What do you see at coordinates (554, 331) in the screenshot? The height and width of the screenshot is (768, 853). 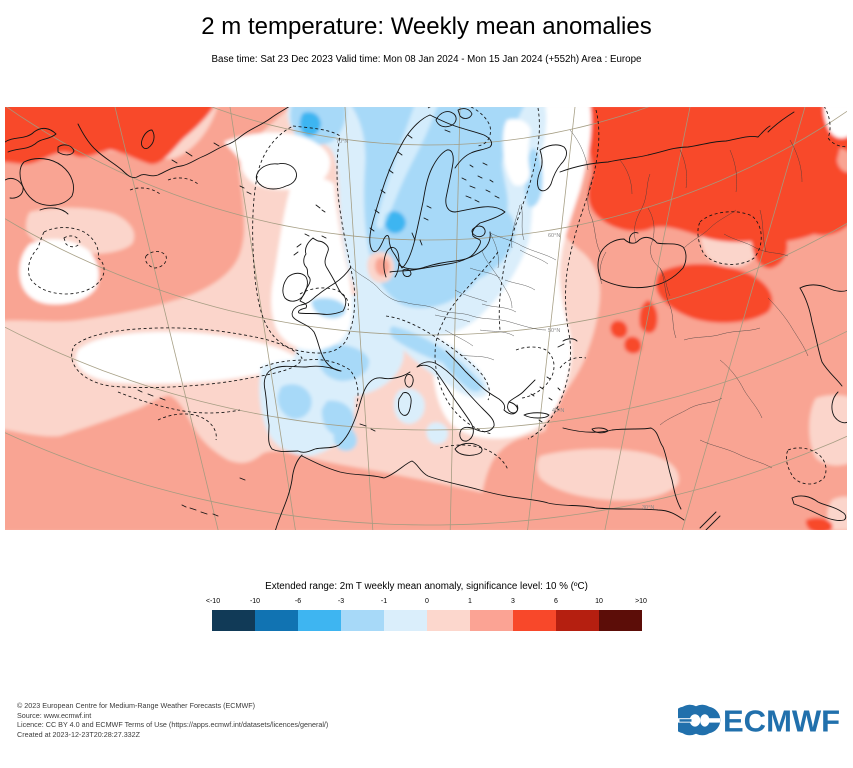 I see `svg-text: 50°N` at bounding box center [554, 331].